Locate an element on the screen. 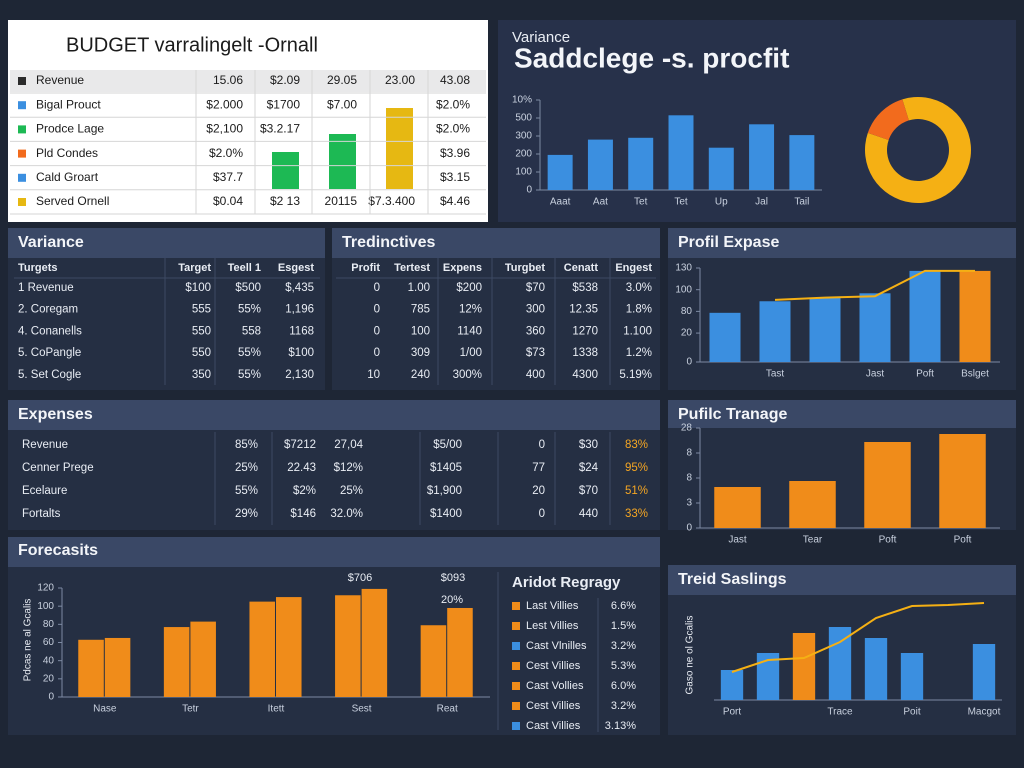 Image resolution: width=1024 pixels, height=768 pixels. y-tick-label: 3 is located at coordinates (689, 503).